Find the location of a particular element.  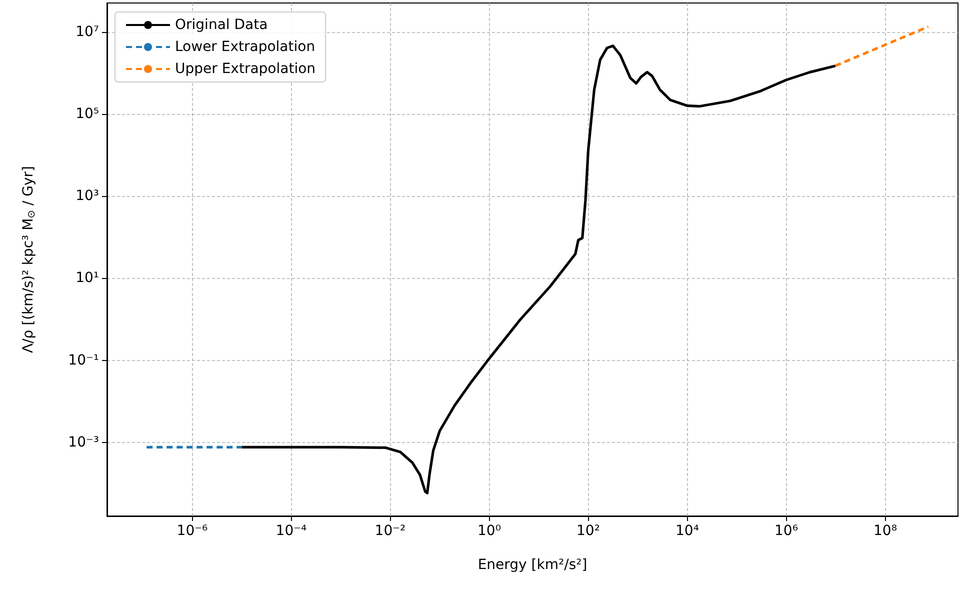

y-tick-label: 10³ is located at coordinates (87, 196).